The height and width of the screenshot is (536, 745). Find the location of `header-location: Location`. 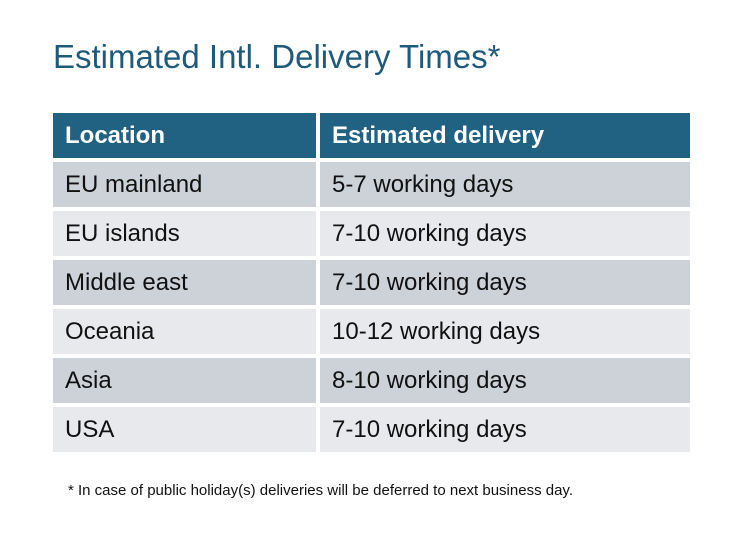

header-location: Location is located at coordinates (184, 135).